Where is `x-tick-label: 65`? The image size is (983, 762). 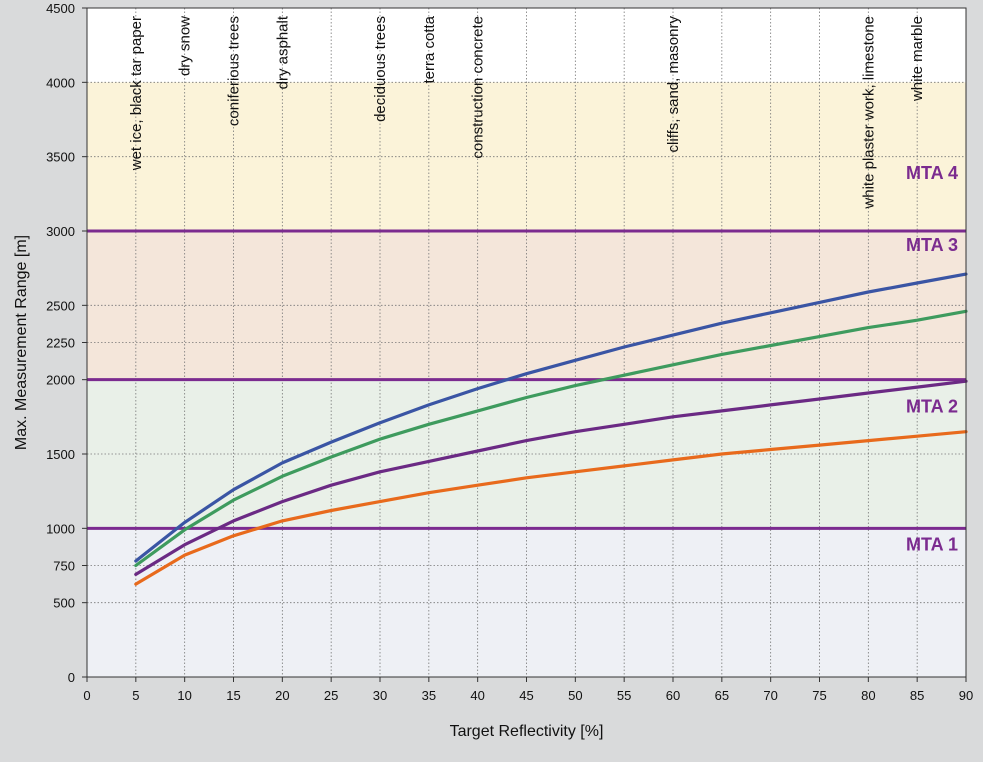 x-tick-label: 65 is located at coordinates (722, 695).